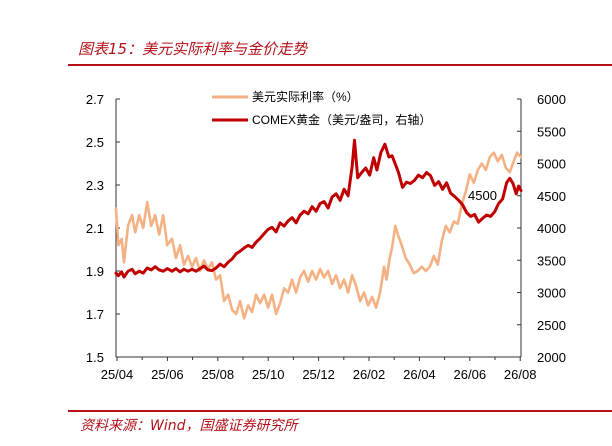 The height and width of the screenshot is (446, 612). What do you see at coordinates (520, 374) in the screenshot?
I see `x-tick-label: 26/08` at bounding box center [520, 374].